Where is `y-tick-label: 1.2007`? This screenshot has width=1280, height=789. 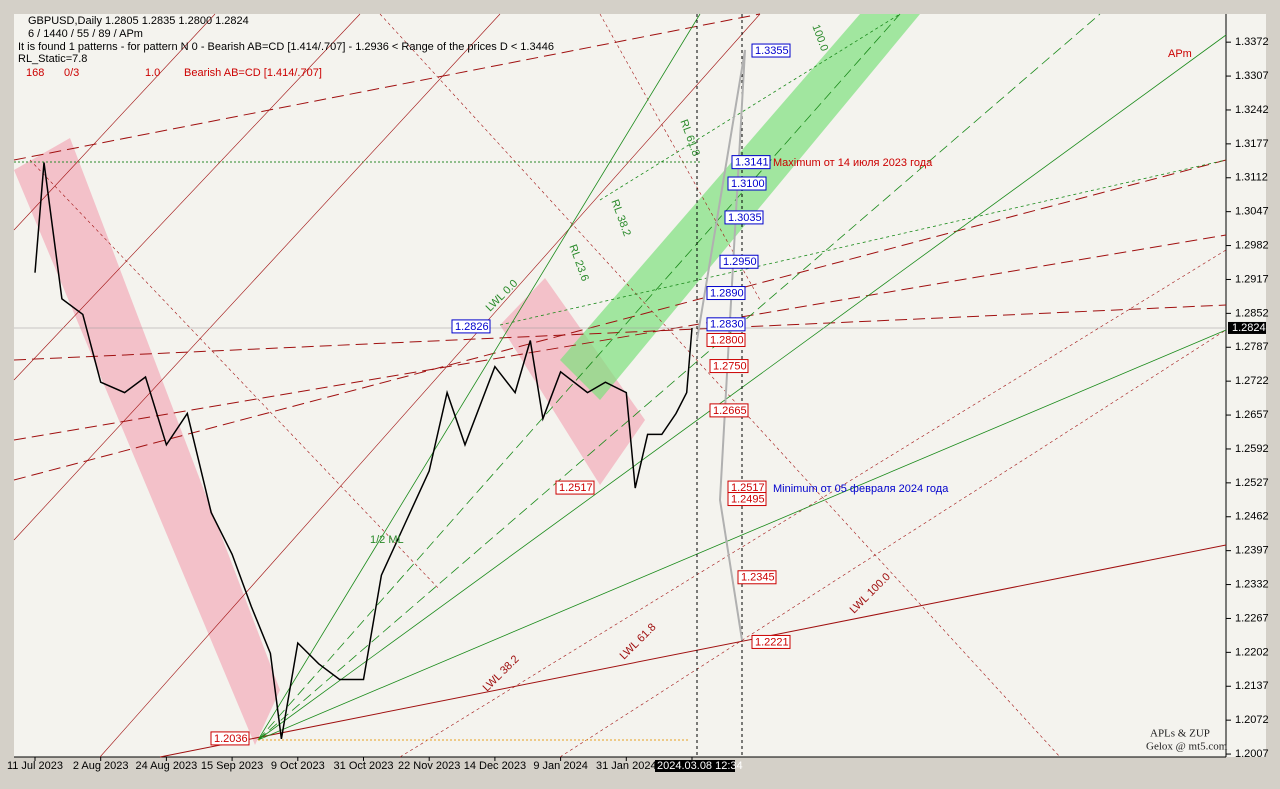 y-tick-label: 1.2007 is located at coordinates (1252, 754).